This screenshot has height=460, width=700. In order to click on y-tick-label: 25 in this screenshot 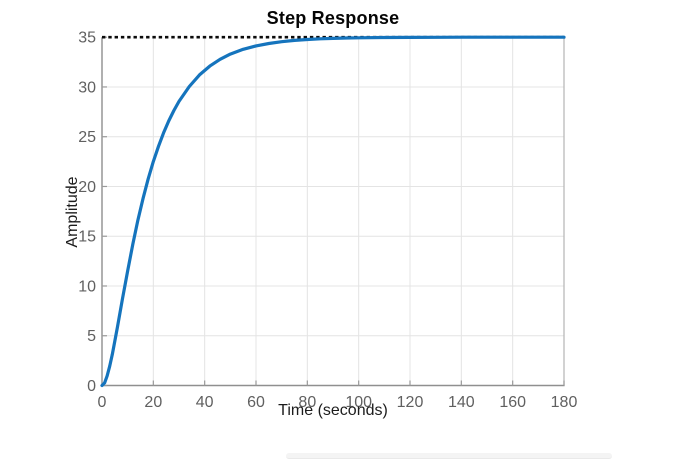, I will do `click(87, 137)`.